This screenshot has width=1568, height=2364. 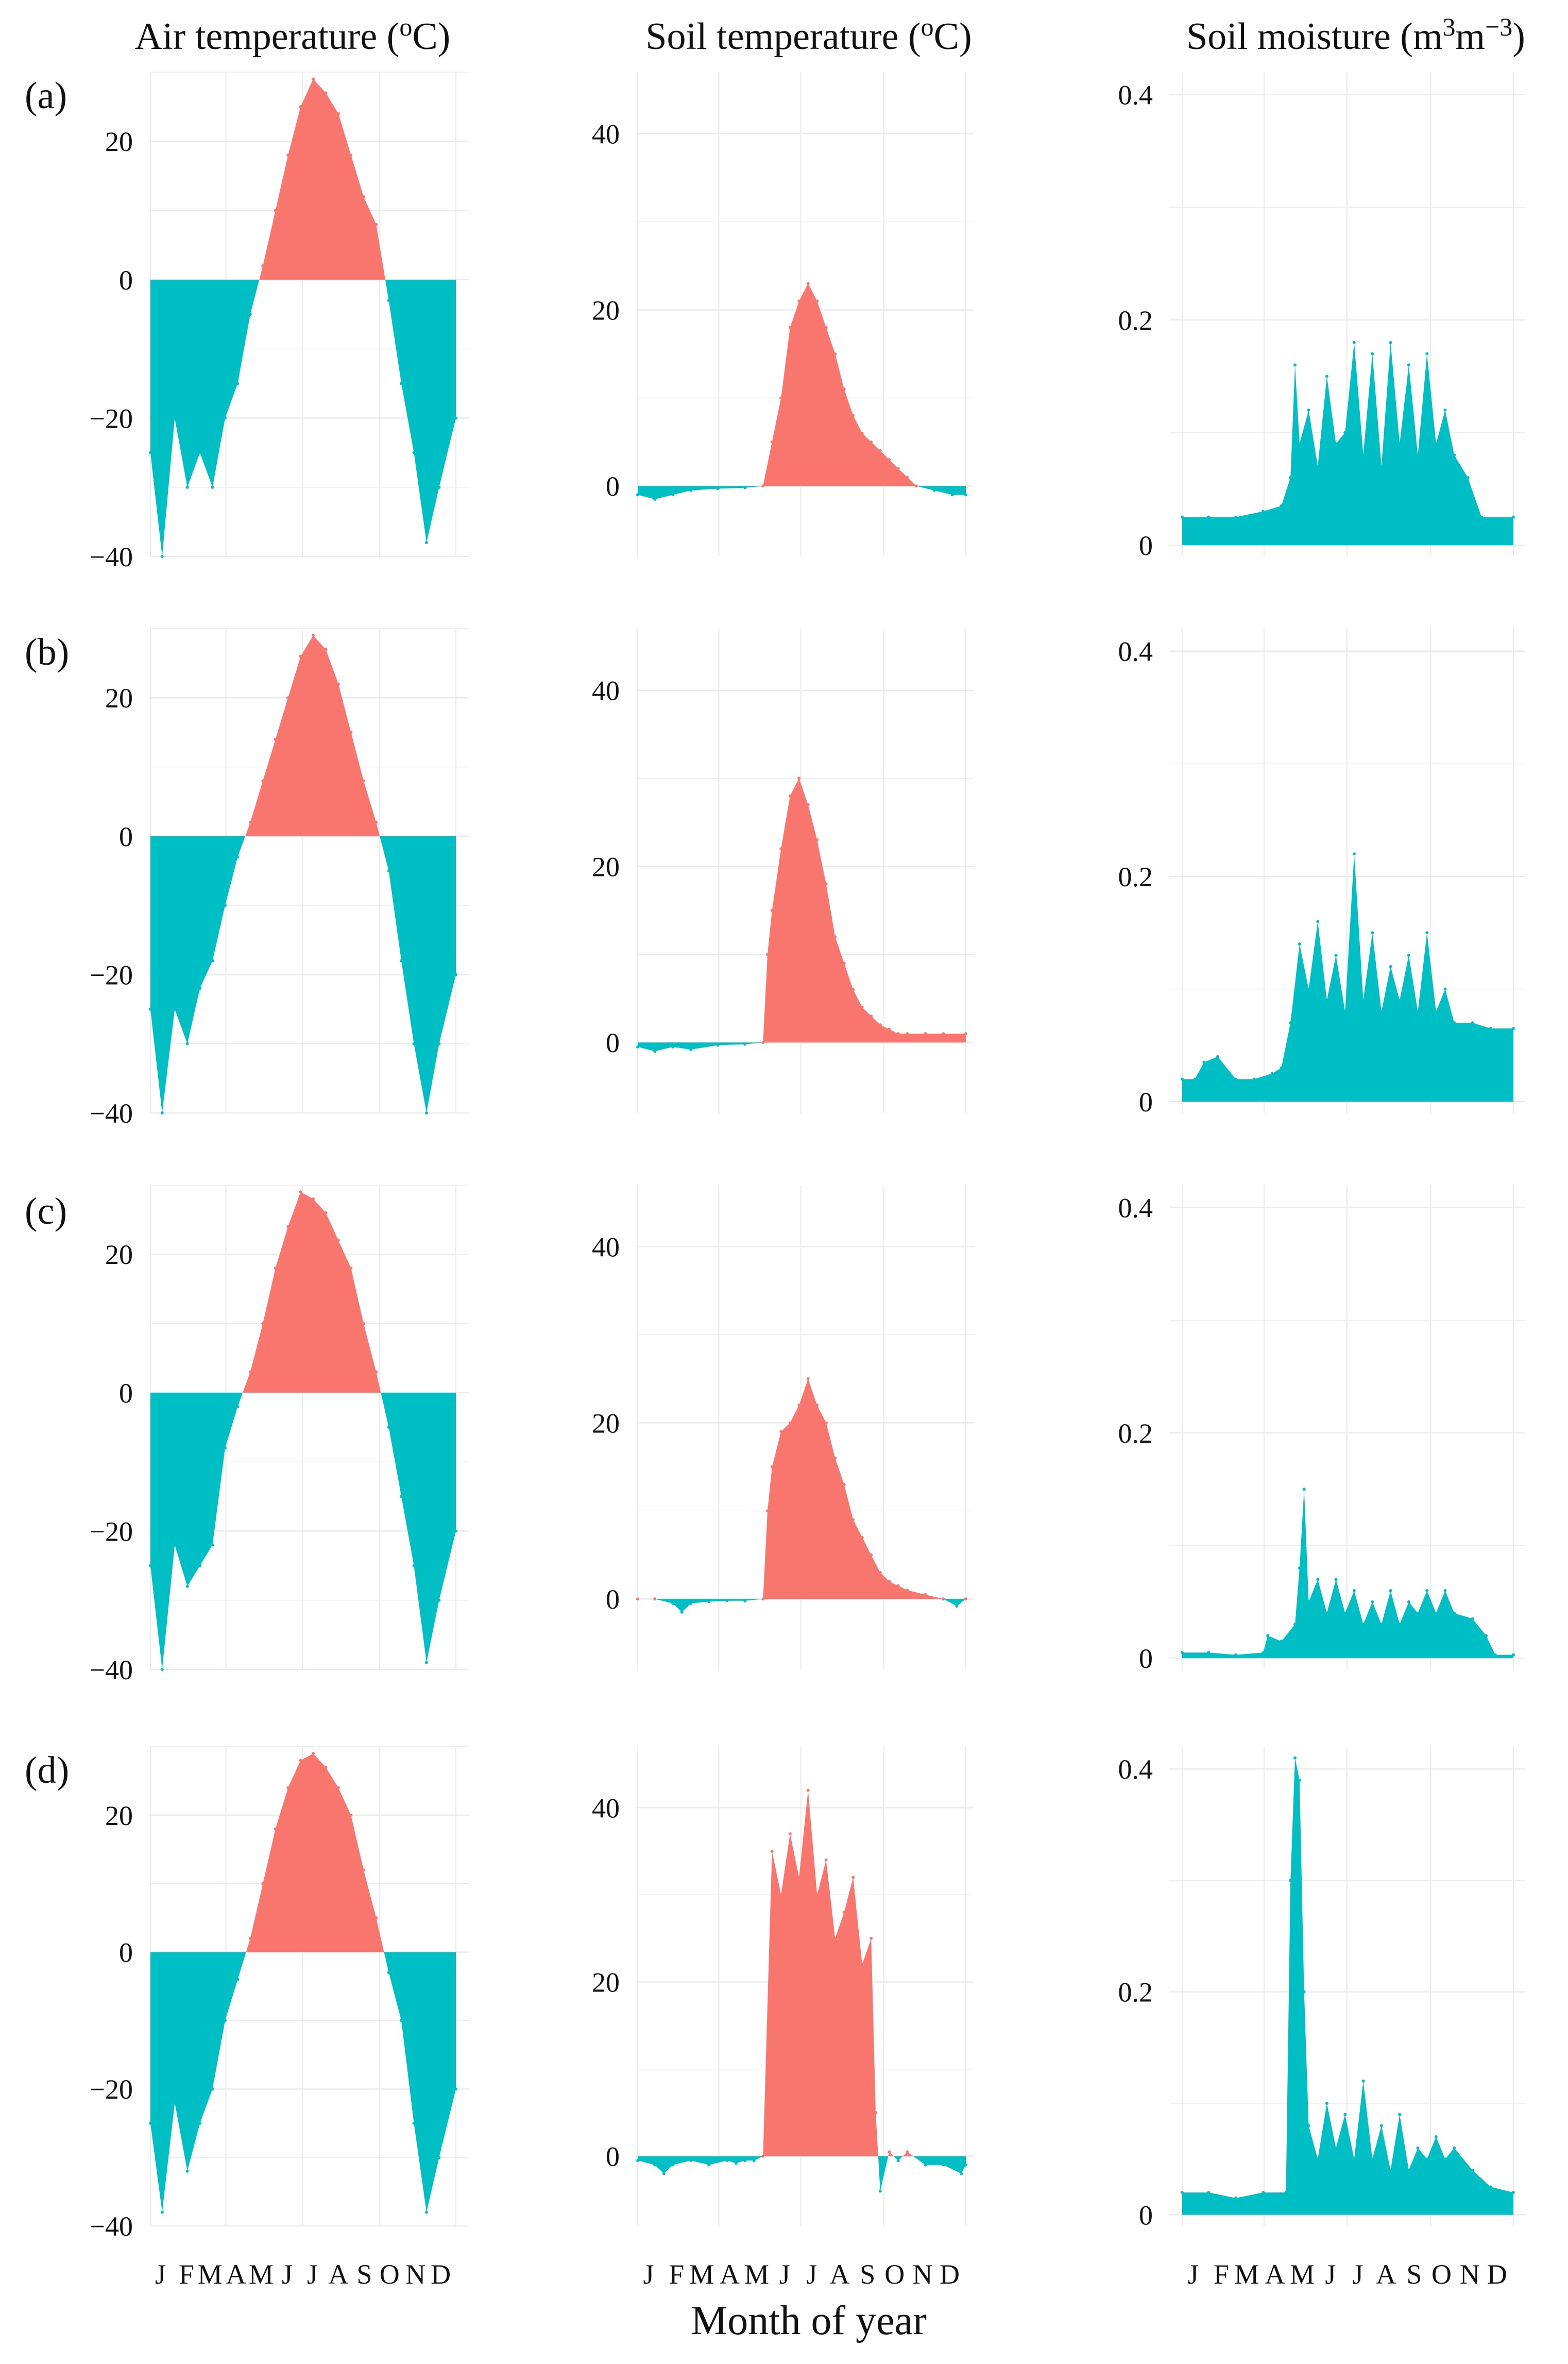 I want to click on panel-b-soil-moisture: 0 0.2 0.4, so click(x=1321, y=874).